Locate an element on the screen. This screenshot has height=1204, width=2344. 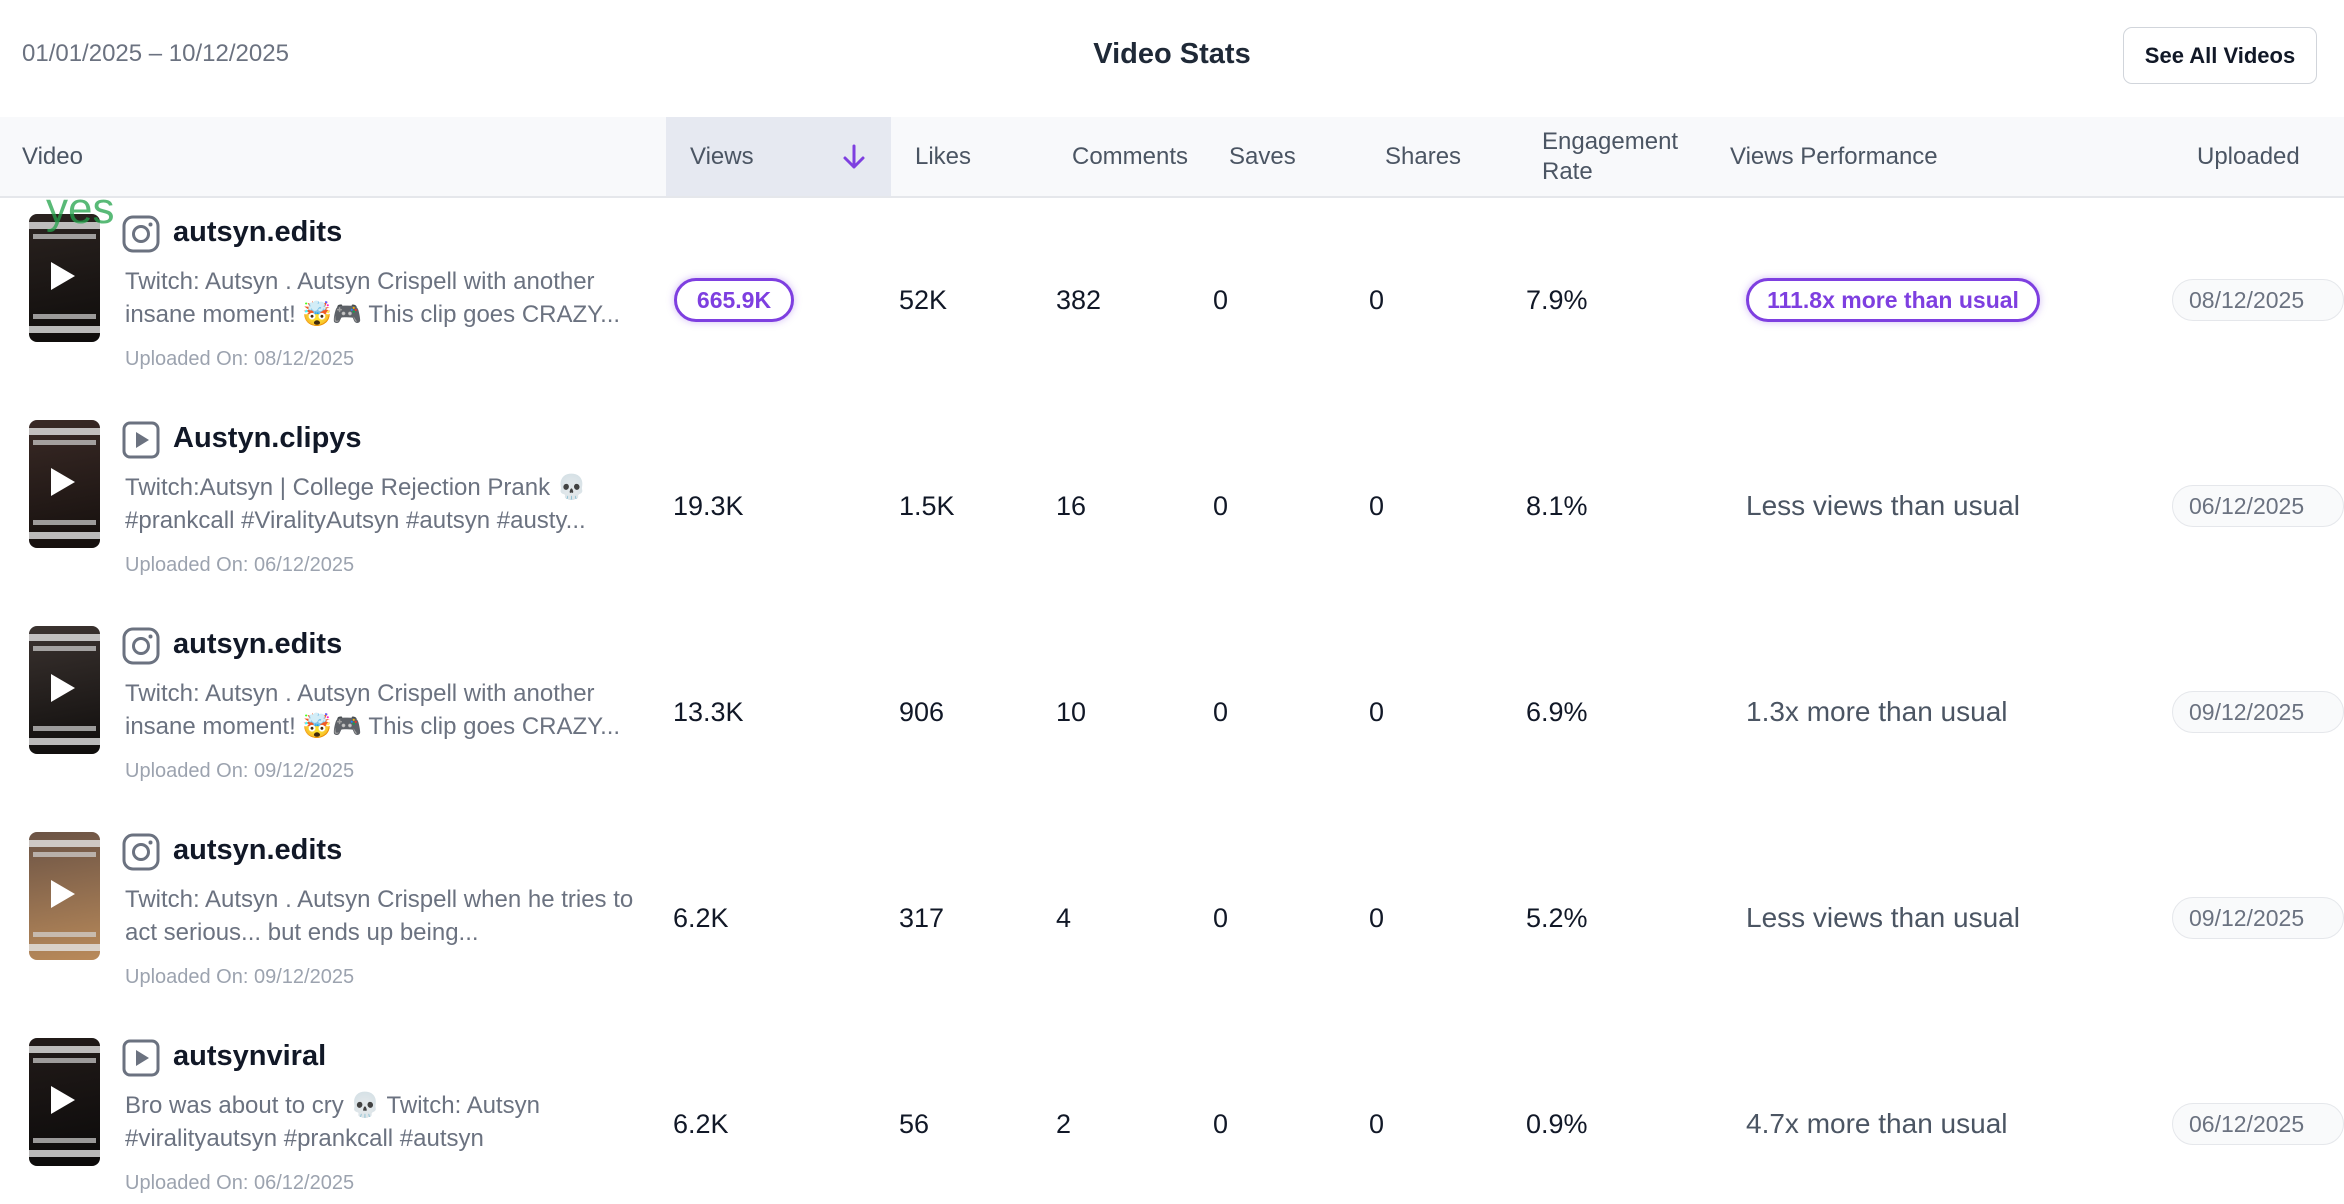
comments-value: 4 is located at coordinates (1064, 918).